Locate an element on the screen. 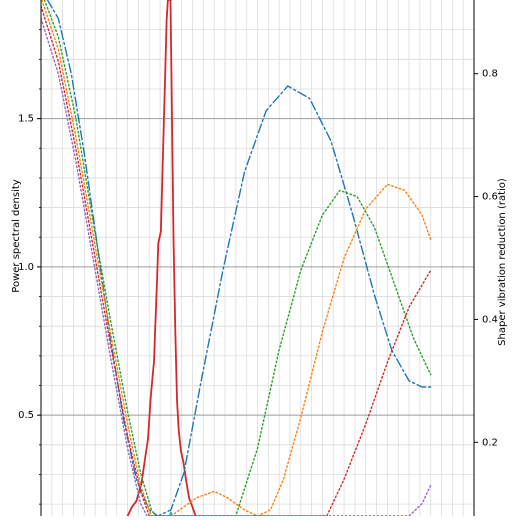  y2-axis-label: Shaper vibration reduction (ratio) is located at coordinates (502, 262).